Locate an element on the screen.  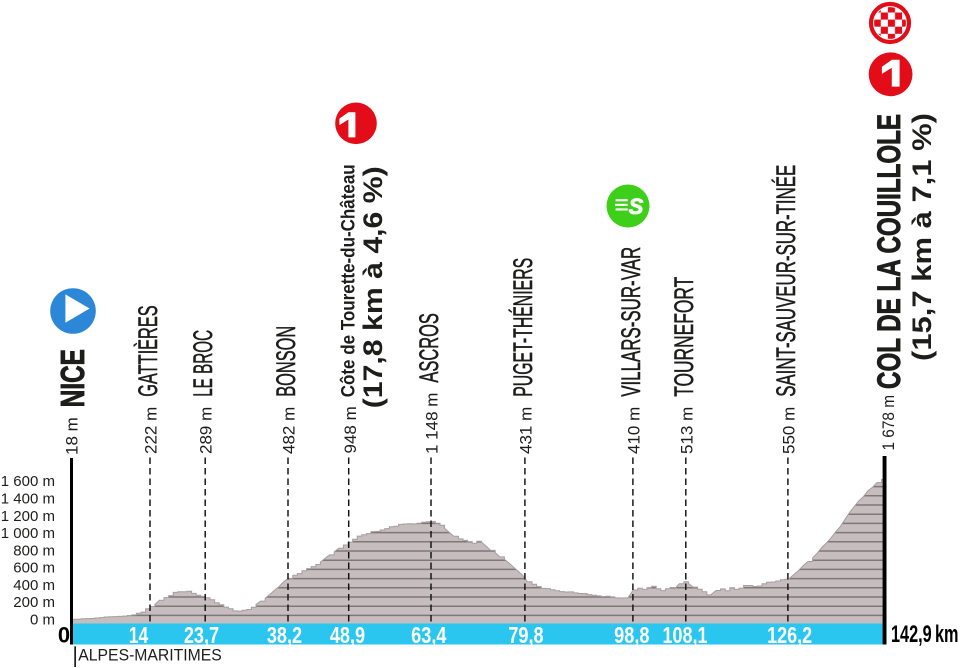
svg-text: Côte de Tourette-du-Château is located at coordinates (349, 280).